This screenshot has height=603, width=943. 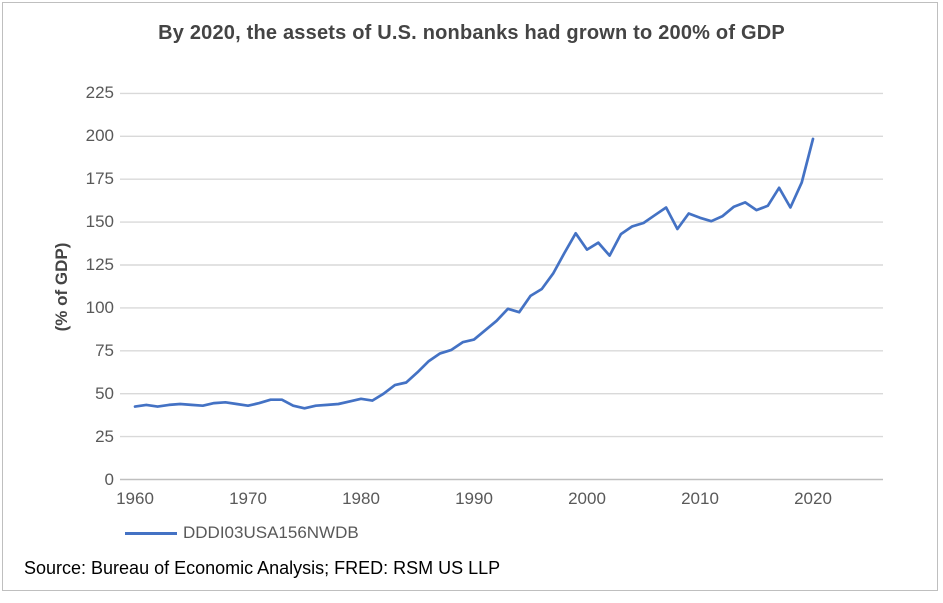 What do you see at coordinates (99, 222) in the screenshot?
I see `y-tick-label: 150` at bounding box center [99, 222].